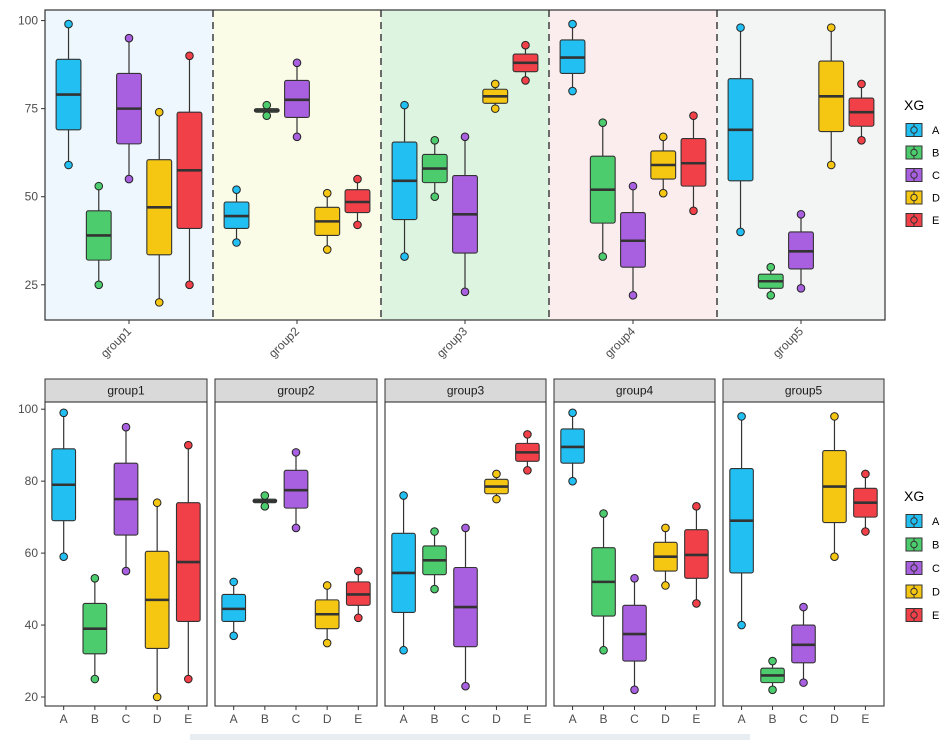 Image resolution: width=951 pixels, height=740 pixels. What do you see at coordinates (495, 84) in the screenshot?
I see `box-group3-d-point-max` at bounding box center [495, 84].